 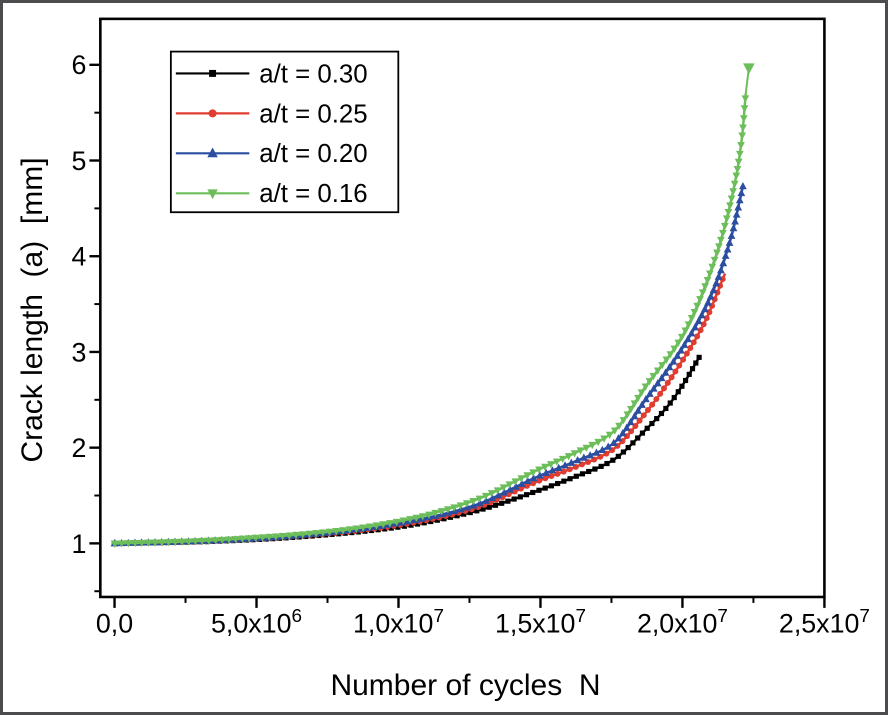 What do you see at coordinates (313, 194) in the screenshot?
I see `legend-label: a/t = 0.16` at bounding box center [313, 194].